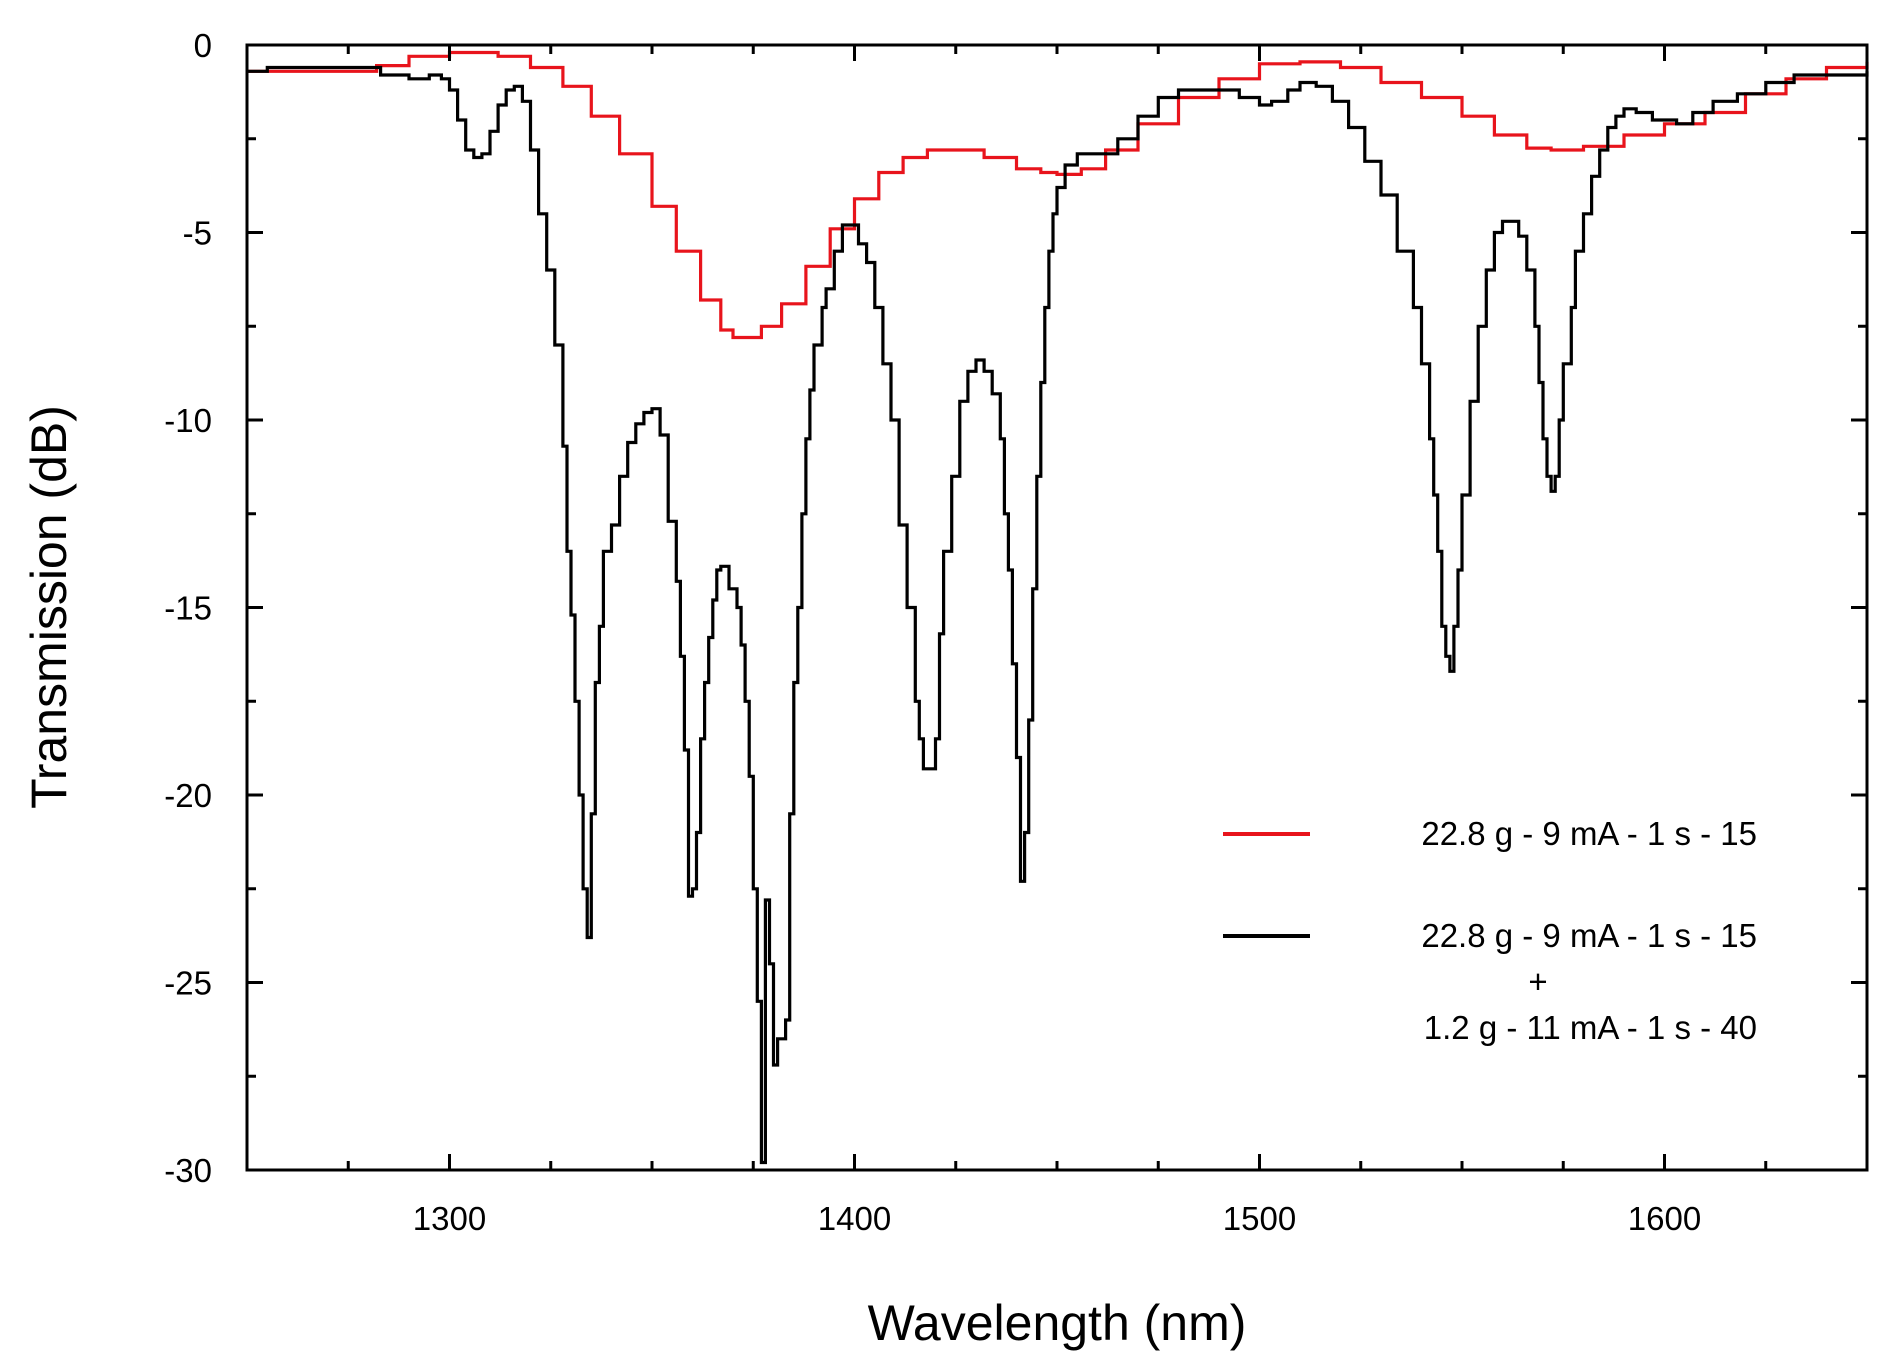 The width and height of the screenshot is (1881, 1365). Describe the element at coordinates (203, 45) in the screenshot. I see `y-tick-label: 0` at that location.